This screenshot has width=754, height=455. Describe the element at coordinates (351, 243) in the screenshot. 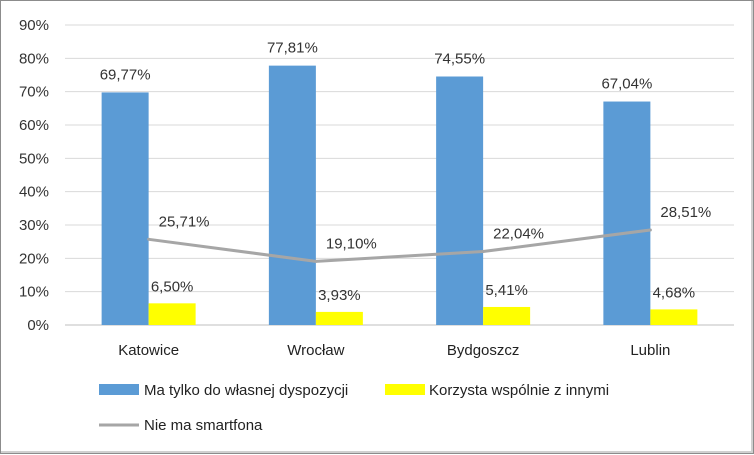

I see `data-label-no-smartphone: 19,10%` at that location.